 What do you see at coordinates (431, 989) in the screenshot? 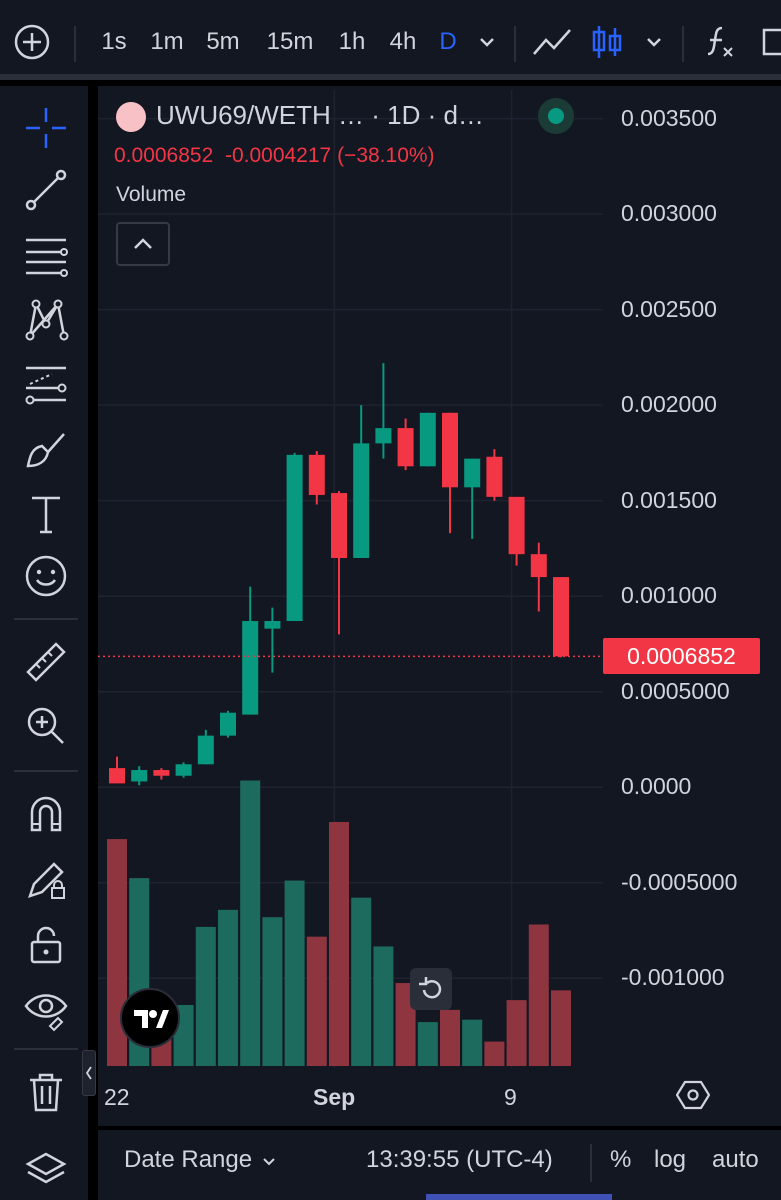
I see `reset-chart-button` at bounding box center [431, 989].